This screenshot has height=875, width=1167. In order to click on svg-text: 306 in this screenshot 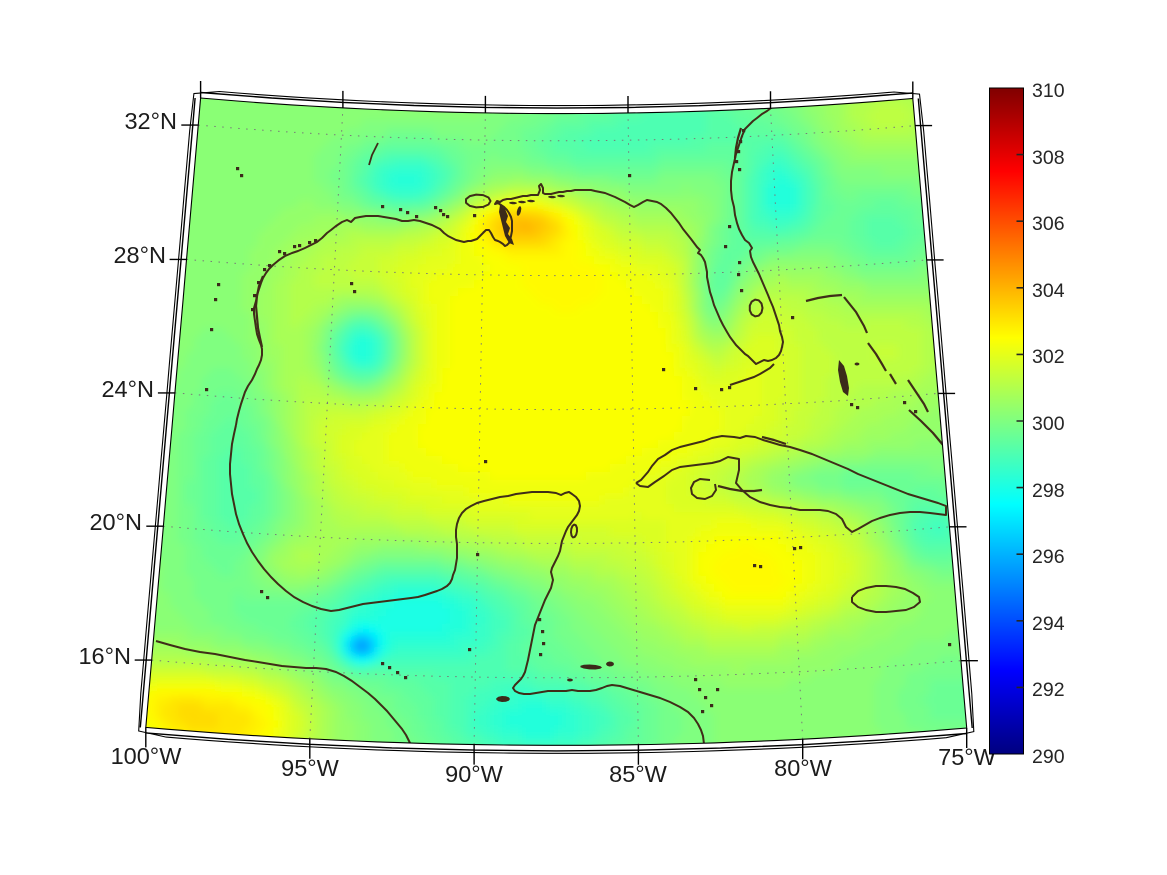, I will do `click(1048, 224)`.